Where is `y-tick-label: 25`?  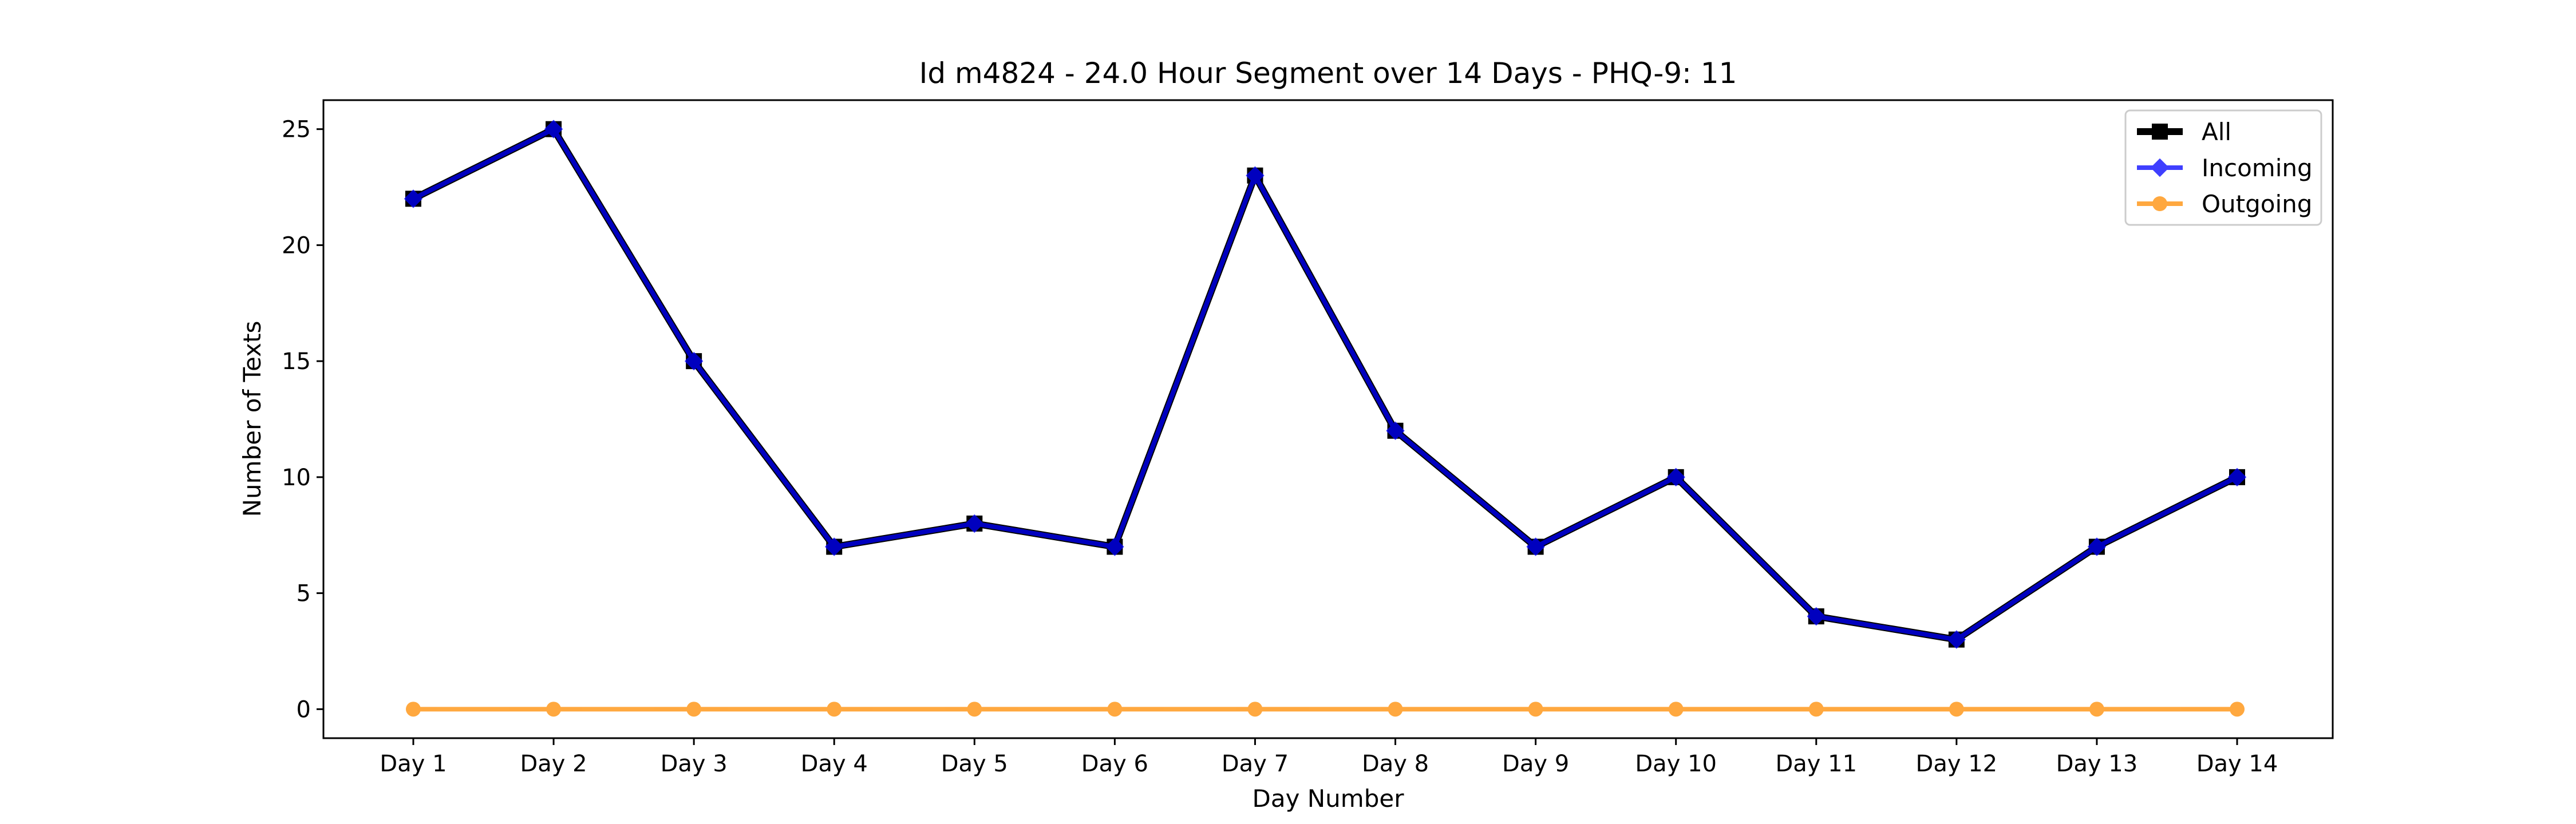 y-tick-label: 25 is located at coordinates (296, 130).